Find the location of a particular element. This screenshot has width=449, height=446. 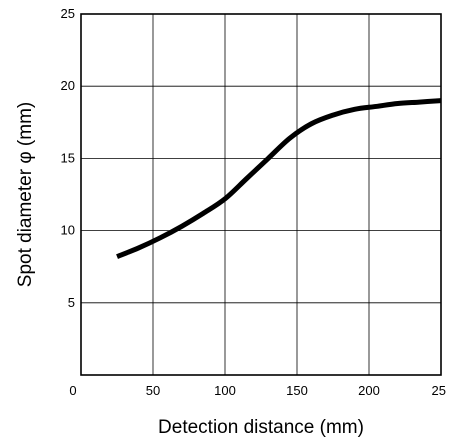

y-tick-label: 15 is located at coordinates (68, 157).